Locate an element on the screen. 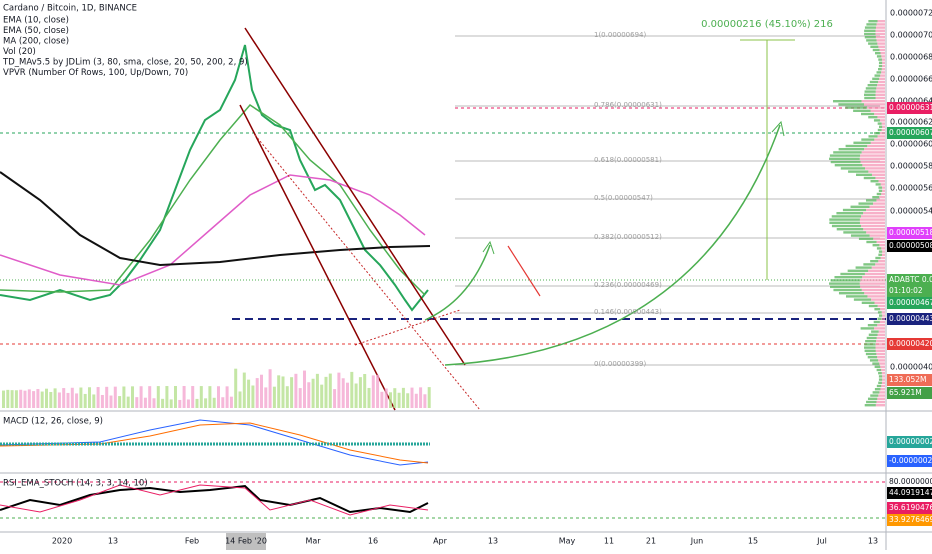 Image resolution: width=932 pixels, height=554 pixels. cursor-date-bg is located at coordinates (246, 541).